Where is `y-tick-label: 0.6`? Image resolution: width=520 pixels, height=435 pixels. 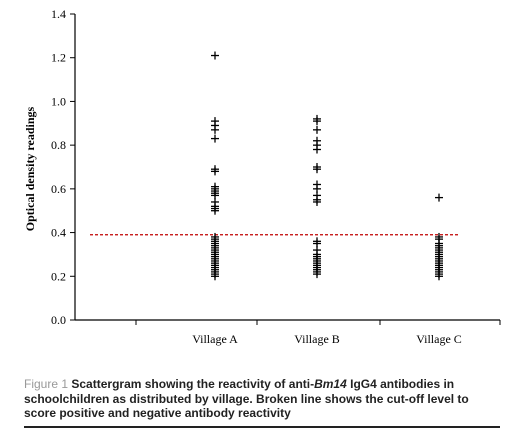
y-tick-label: 0.6 is located at coordinates (58, 189).